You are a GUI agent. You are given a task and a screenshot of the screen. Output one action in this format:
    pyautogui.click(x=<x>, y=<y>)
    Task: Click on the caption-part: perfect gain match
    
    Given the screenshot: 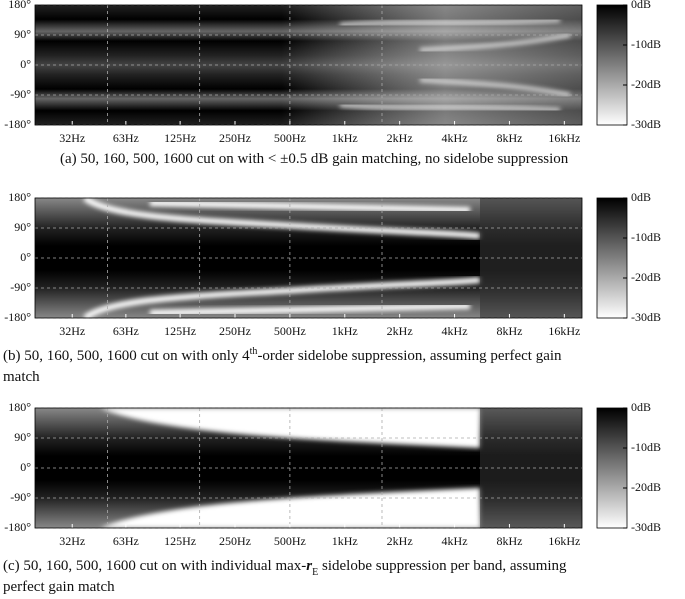 What is the action you would take?
    pyautogui.click(x=59, y=587)
    